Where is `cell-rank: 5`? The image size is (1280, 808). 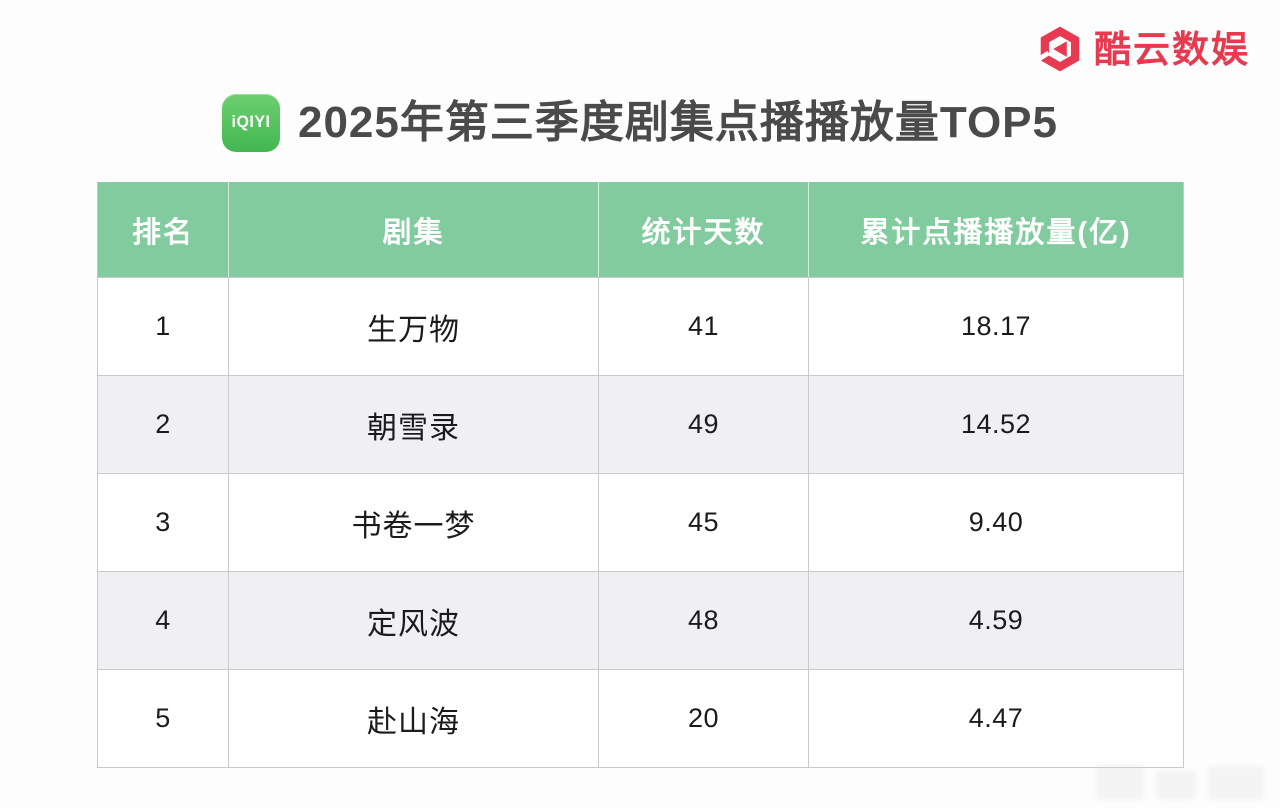
cell-rank: 5 is located at coordinates (163, 718).